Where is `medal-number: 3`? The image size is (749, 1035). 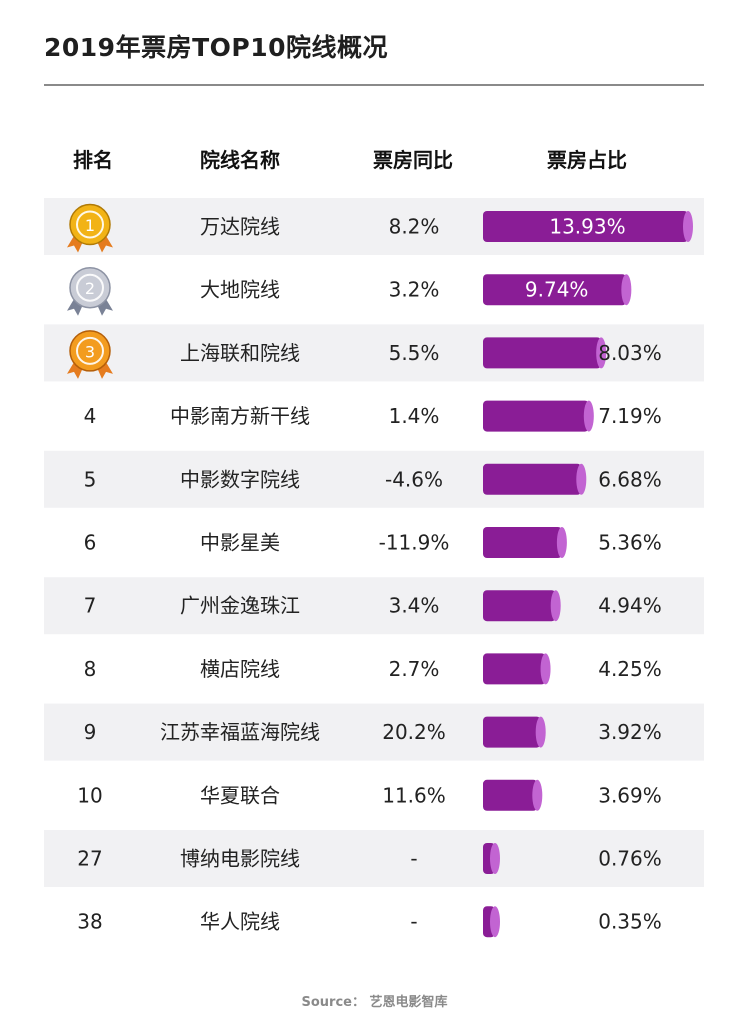
medal-number: 3 is located at coordinates (90, 351).